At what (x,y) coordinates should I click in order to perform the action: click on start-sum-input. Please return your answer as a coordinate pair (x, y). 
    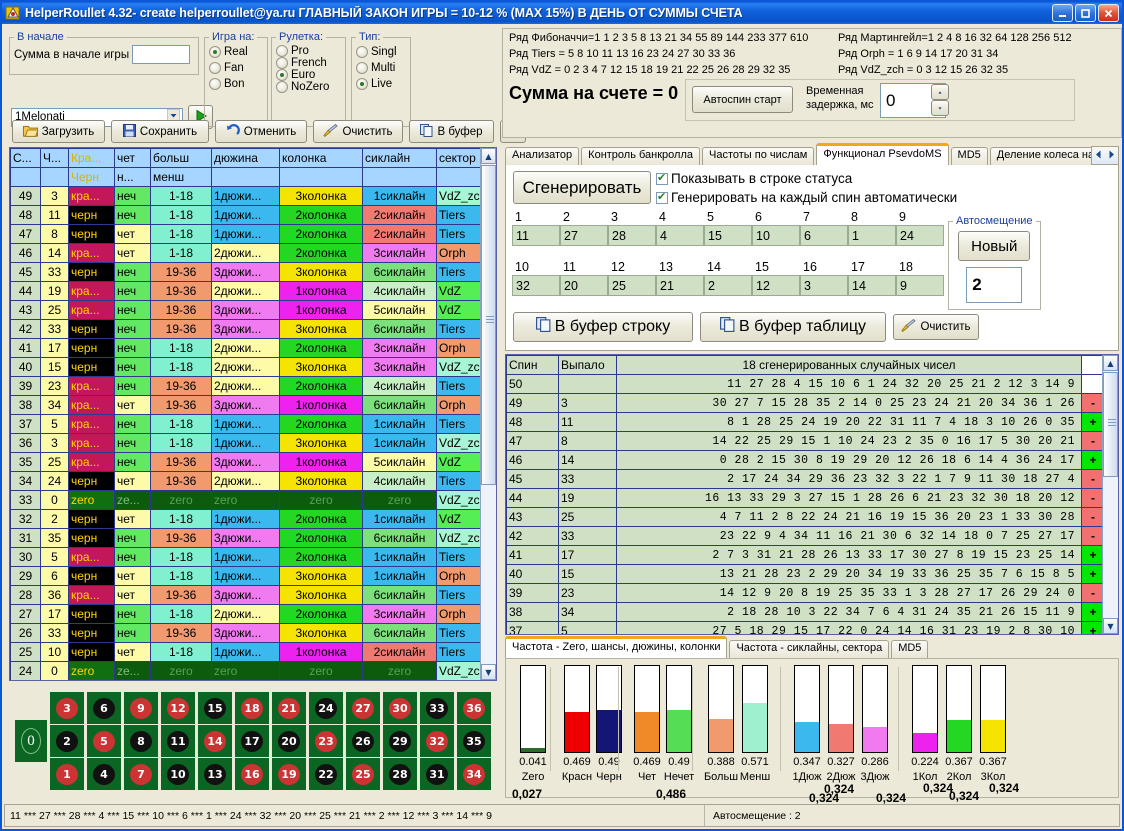
    Looking at the image, I should click on (161, 54).